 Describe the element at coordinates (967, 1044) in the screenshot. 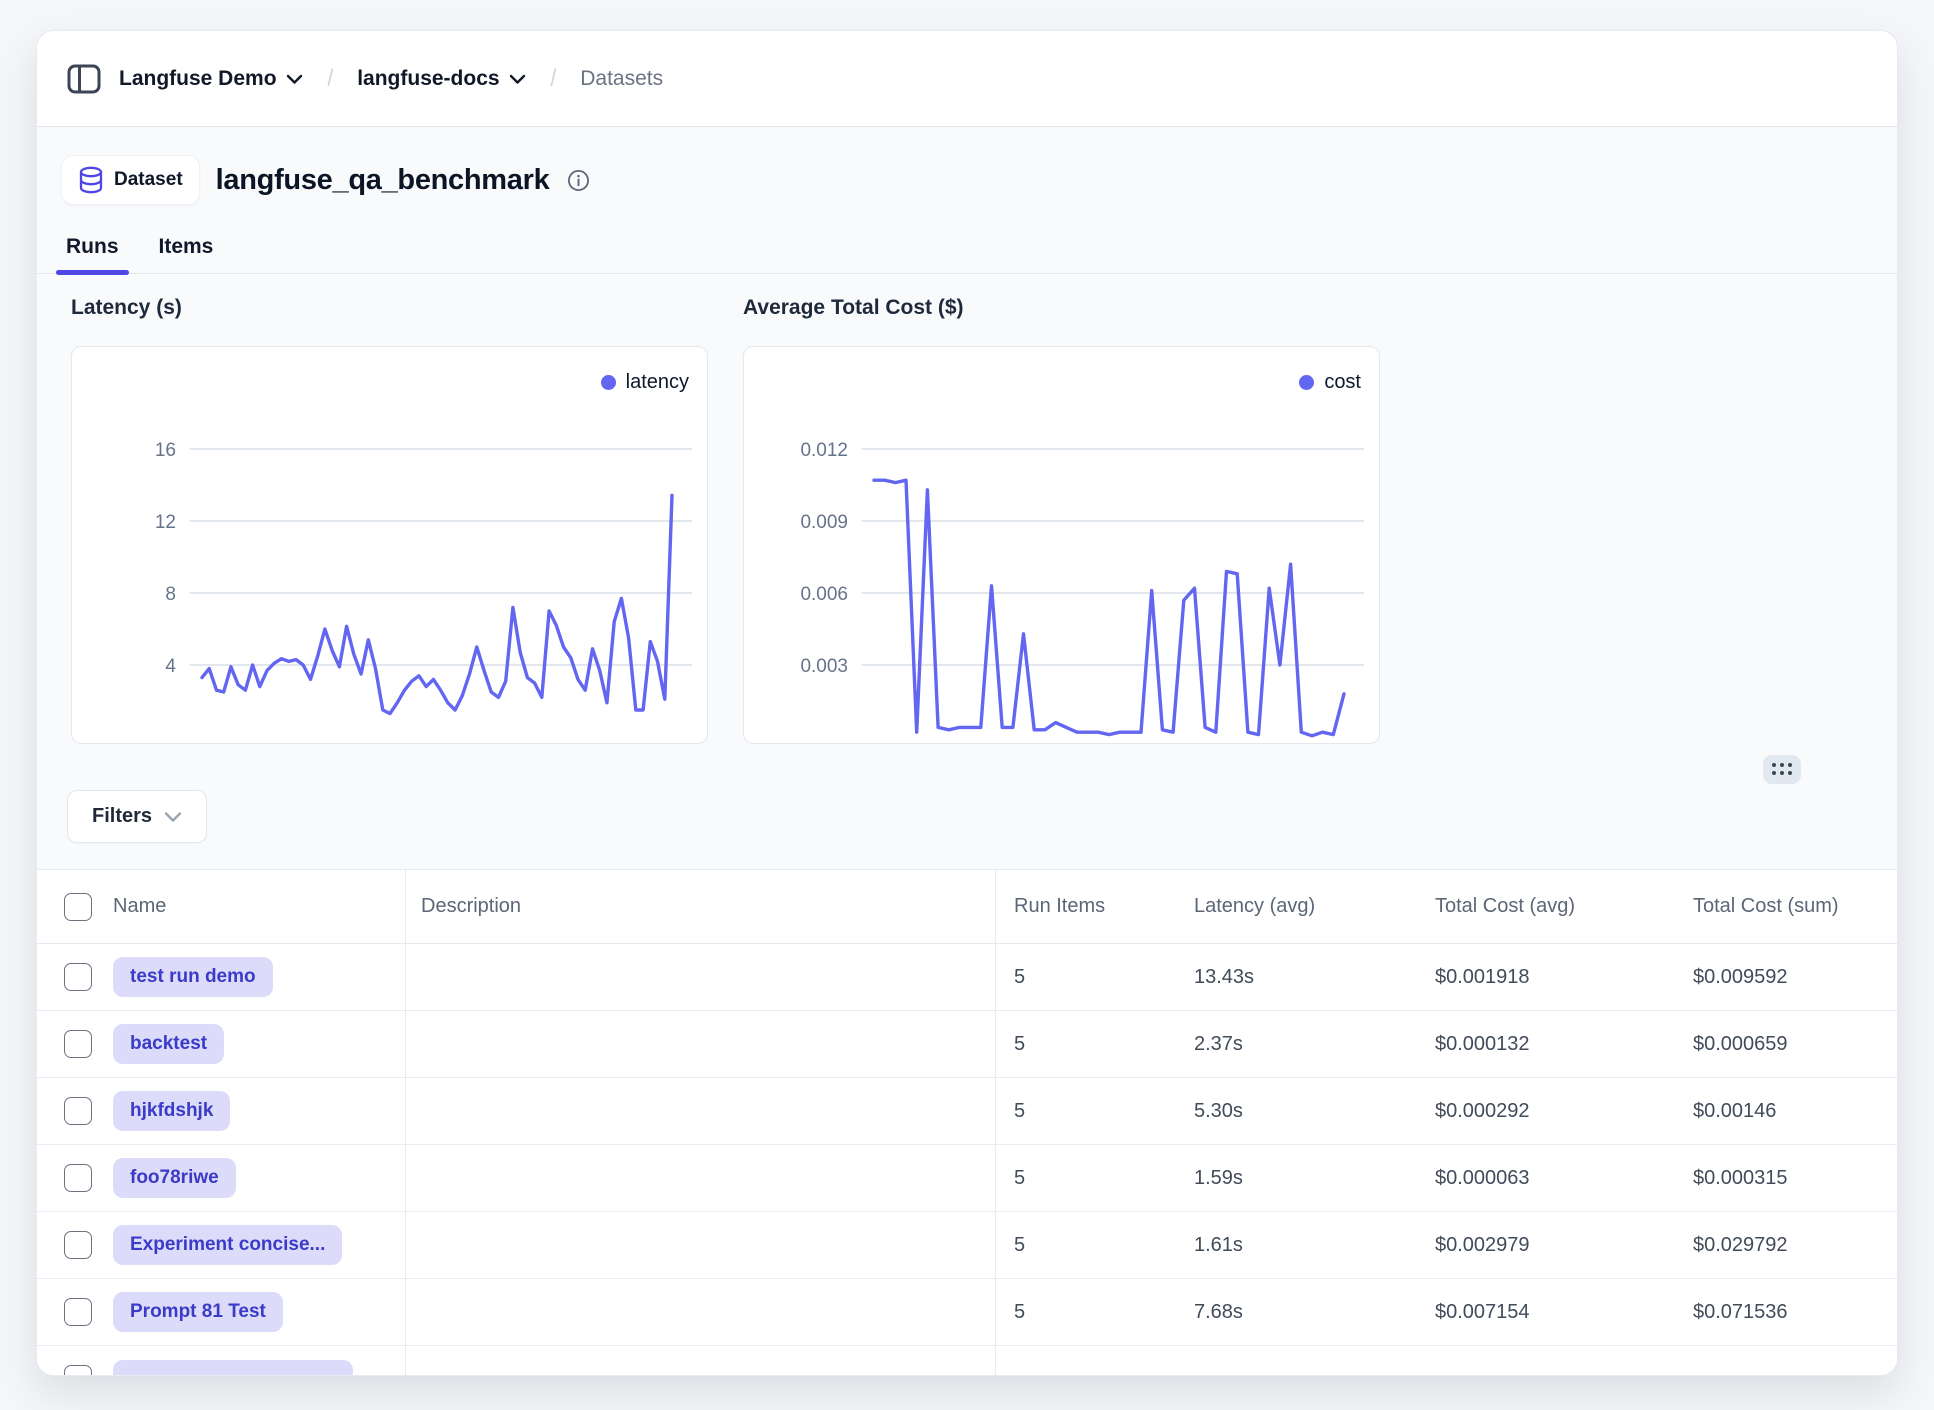

I see `table-row: backtest 5 2.37s $0.000132 $0.000659` at that location.